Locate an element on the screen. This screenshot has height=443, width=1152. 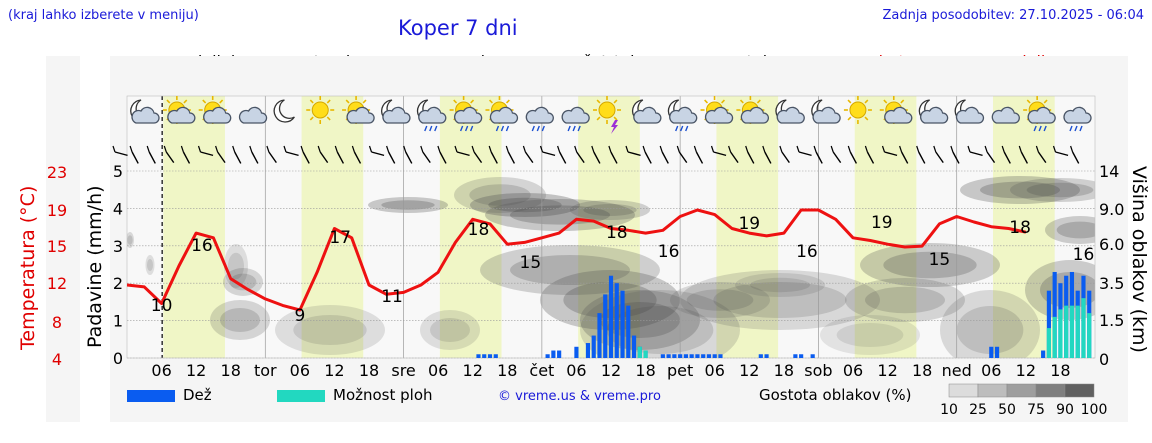
temp-tick-label: 4 is located at coordinates (57, 359).